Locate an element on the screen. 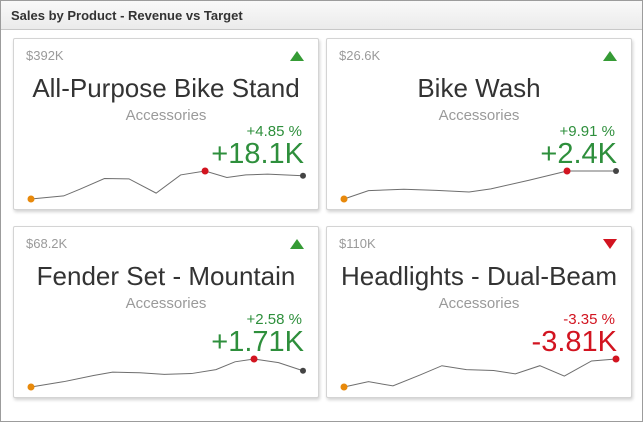 The image size is (643, 422). revenue-value: $110K is located at coordinates (357, 243).